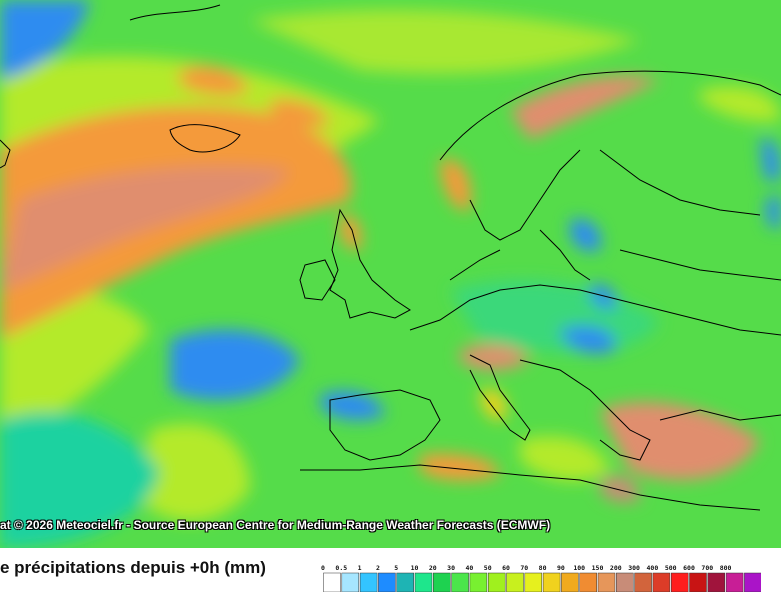 This screenshot has width=781, height=592. I want to click on legend-tick: 800, so click(726, 568).